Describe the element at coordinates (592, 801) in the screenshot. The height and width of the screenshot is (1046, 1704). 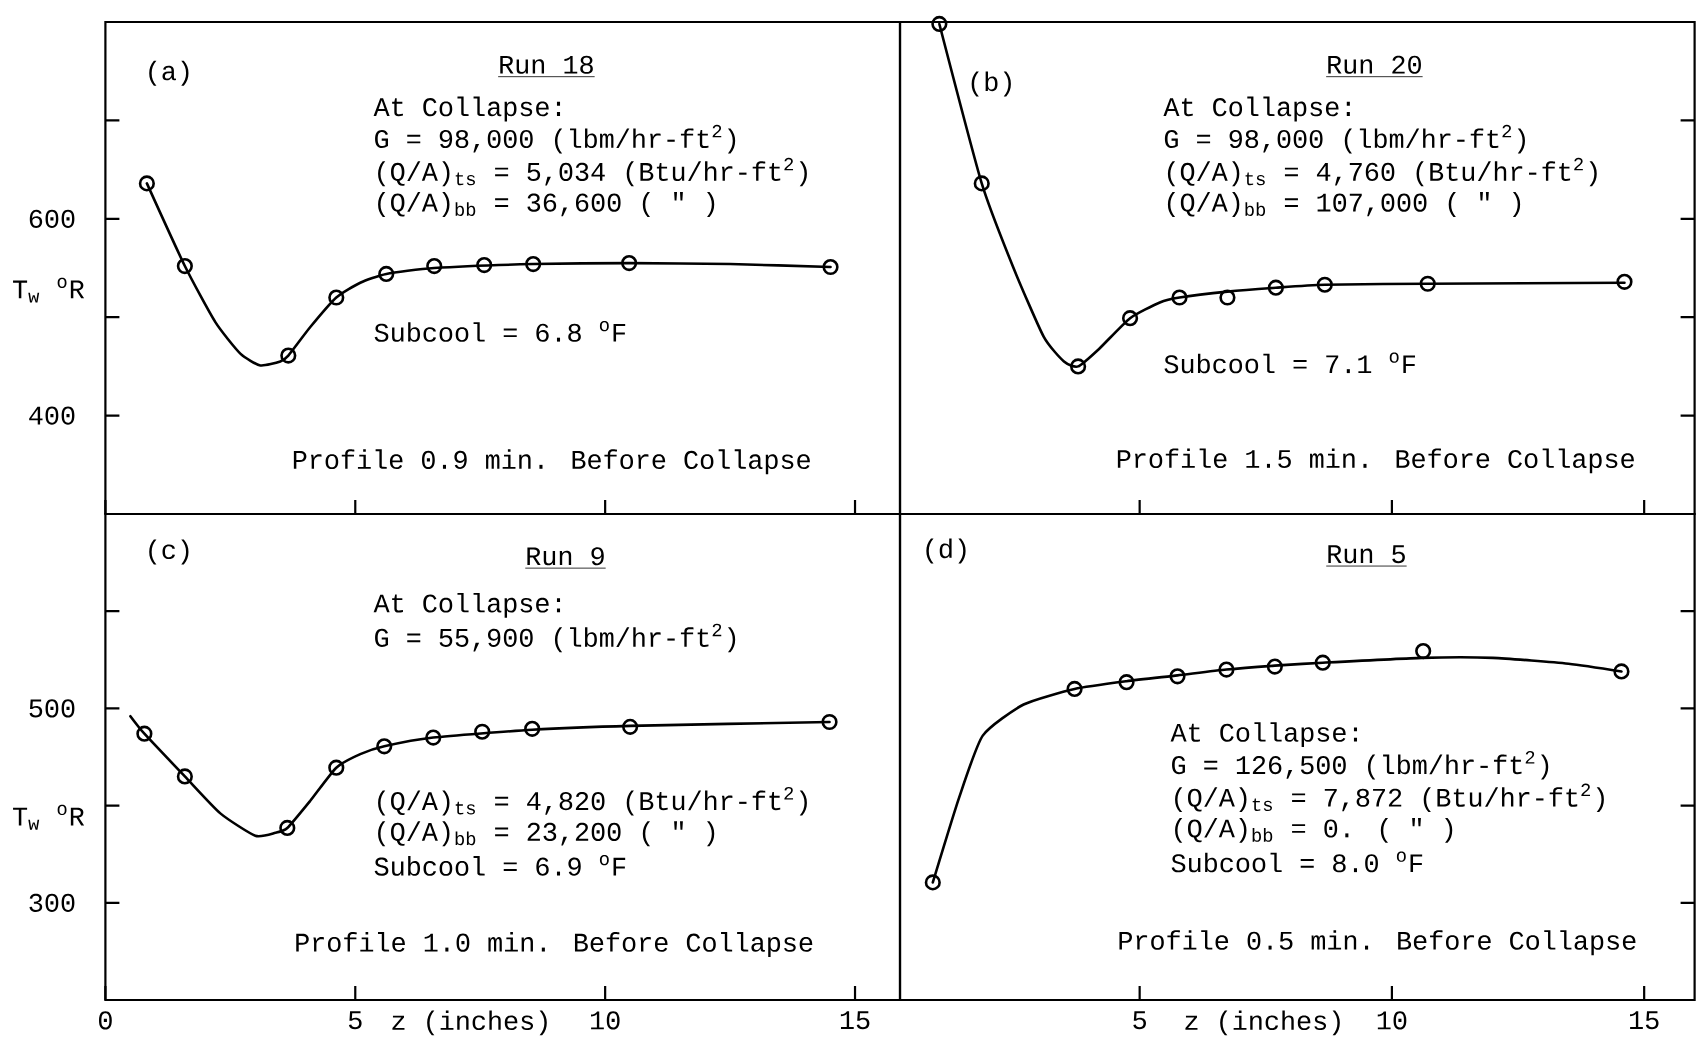
I see `annotation: (Q/A)$_{ts}$ = 4,820 (Btu/hr-ft$^{2}$)` at that location.